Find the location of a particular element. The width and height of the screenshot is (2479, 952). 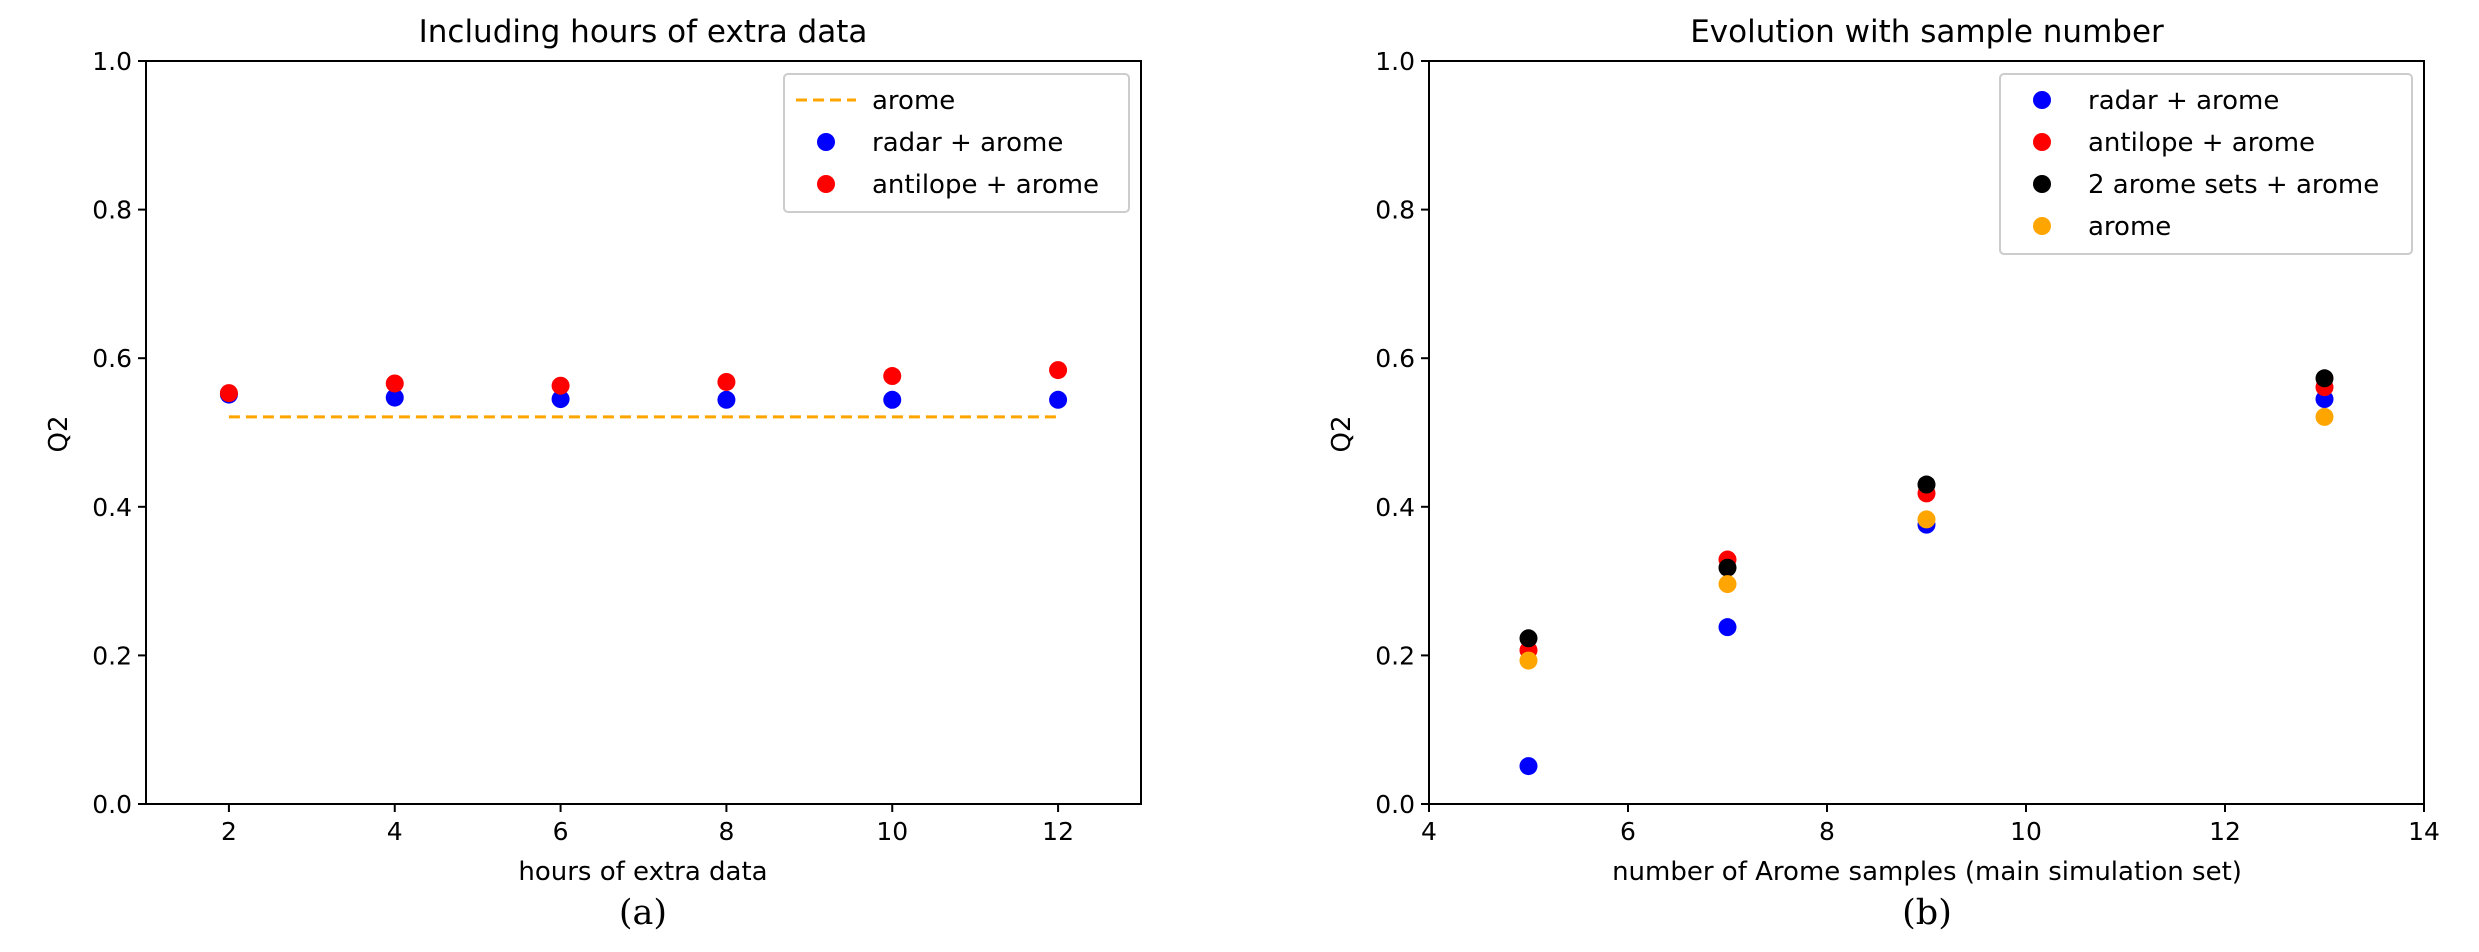

chart-a-ytick-label: 0.4 is located at coordinates (112, 507).